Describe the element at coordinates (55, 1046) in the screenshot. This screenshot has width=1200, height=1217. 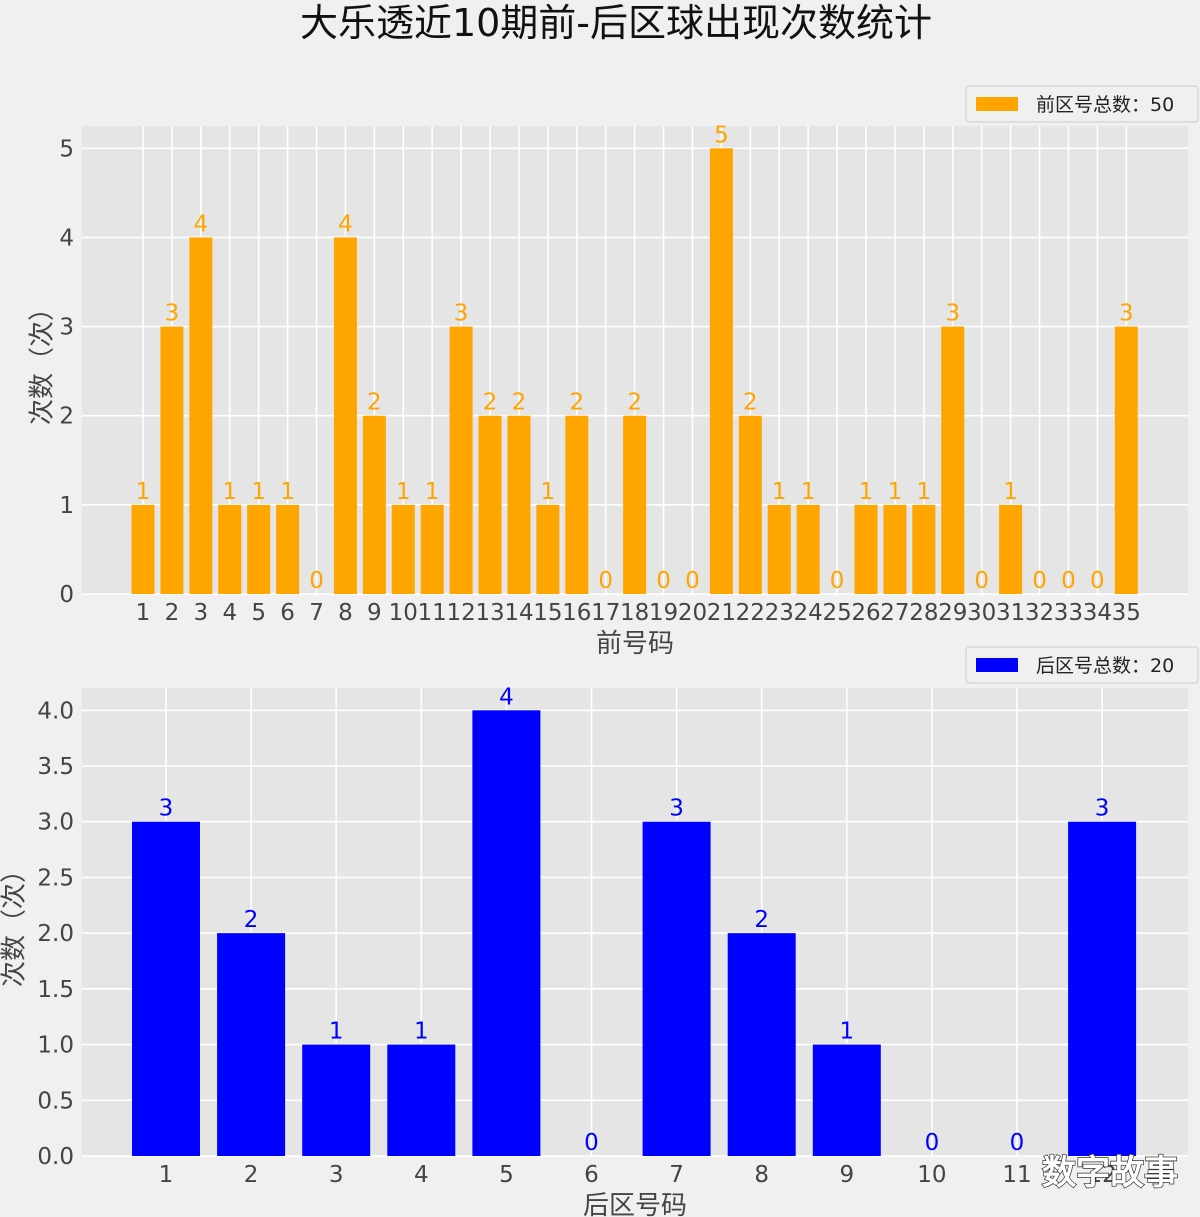
I see `y-tick-label: 1.0` at that location.